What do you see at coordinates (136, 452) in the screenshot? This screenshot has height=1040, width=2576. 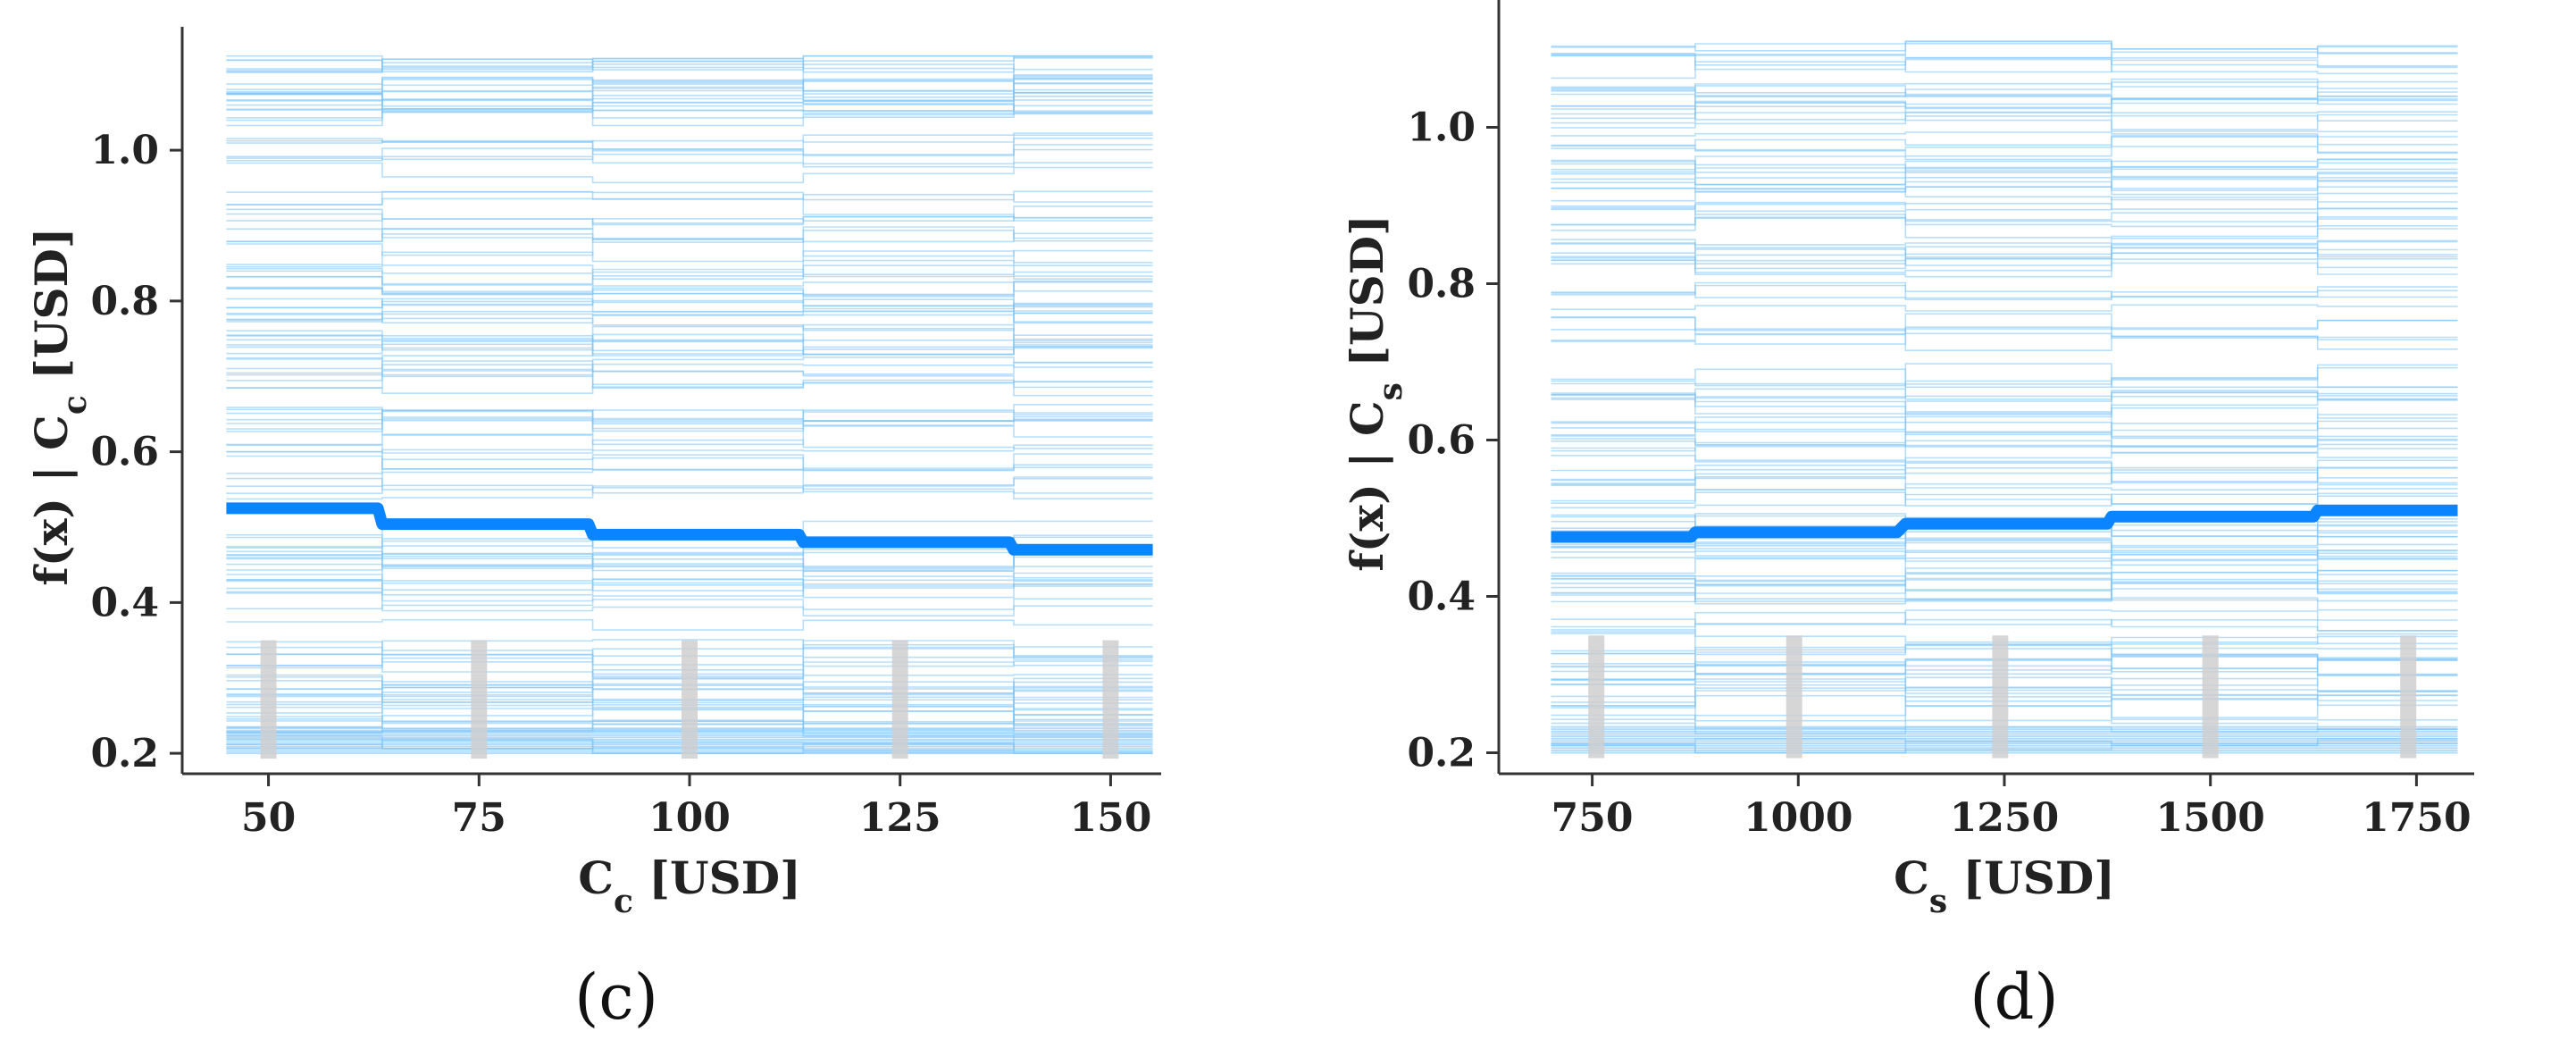 I see `y-ticks-c: 0.2 0.4 0.6 0.8 1.0` at bounding box center [136, 452].